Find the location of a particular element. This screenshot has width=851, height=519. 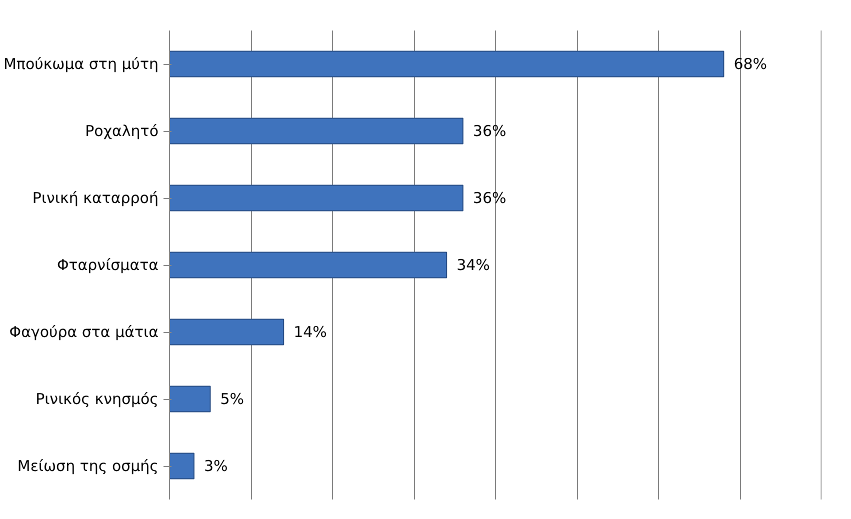

y-tick-label: Μπούκωμα στη μύτη is located at coordinates (81, 64).